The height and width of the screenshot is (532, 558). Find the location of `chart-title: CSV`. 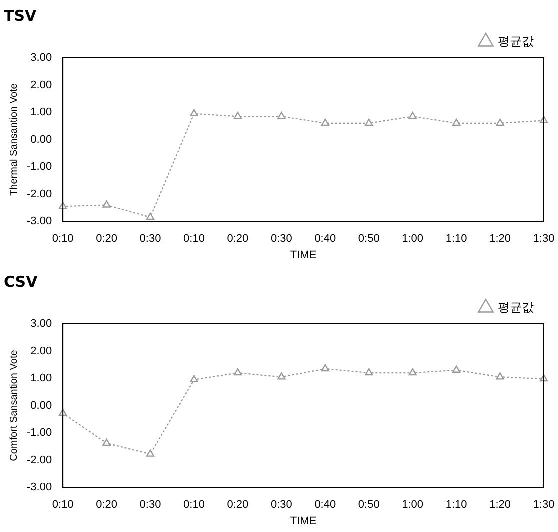

chart-title: CSV is located at coordinates (21, 281).